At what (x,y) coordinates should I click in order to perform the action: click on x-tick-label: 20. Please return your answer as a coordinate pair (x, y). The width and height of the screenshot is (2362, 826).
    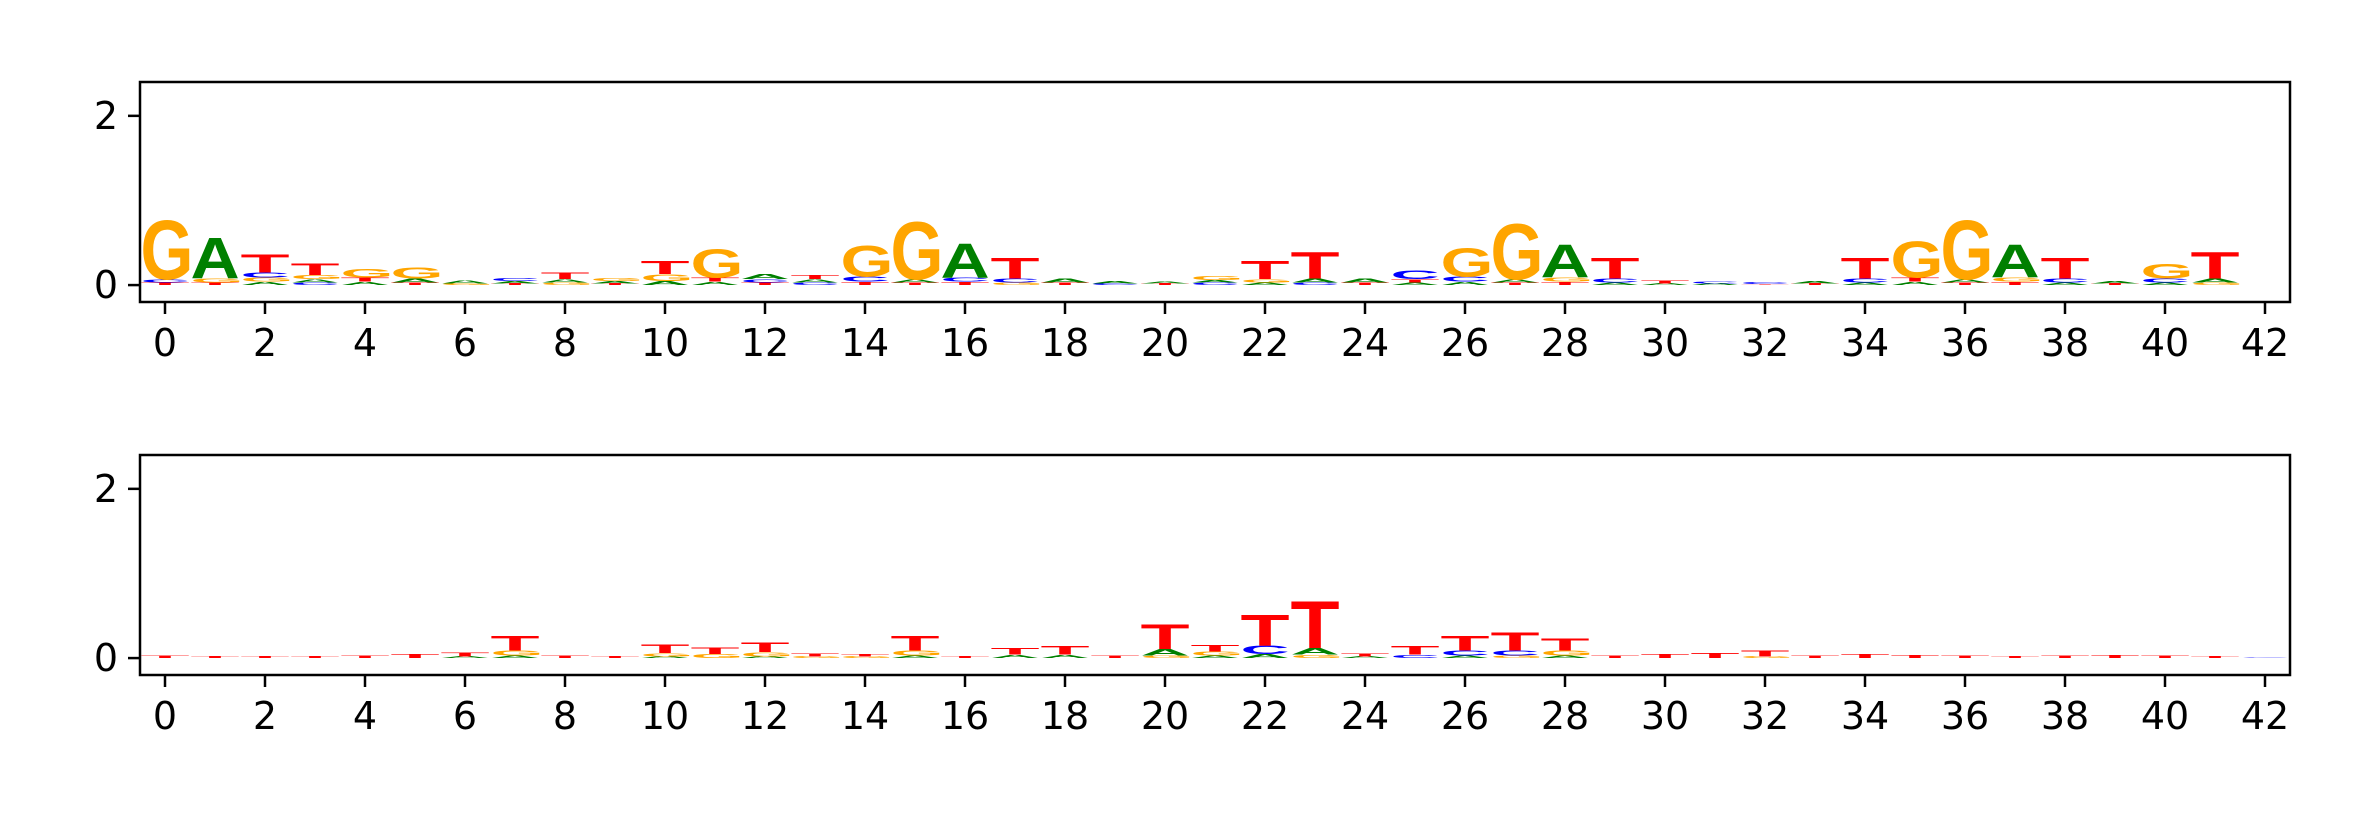
    Looking at the image, I should click on (1165, 343).